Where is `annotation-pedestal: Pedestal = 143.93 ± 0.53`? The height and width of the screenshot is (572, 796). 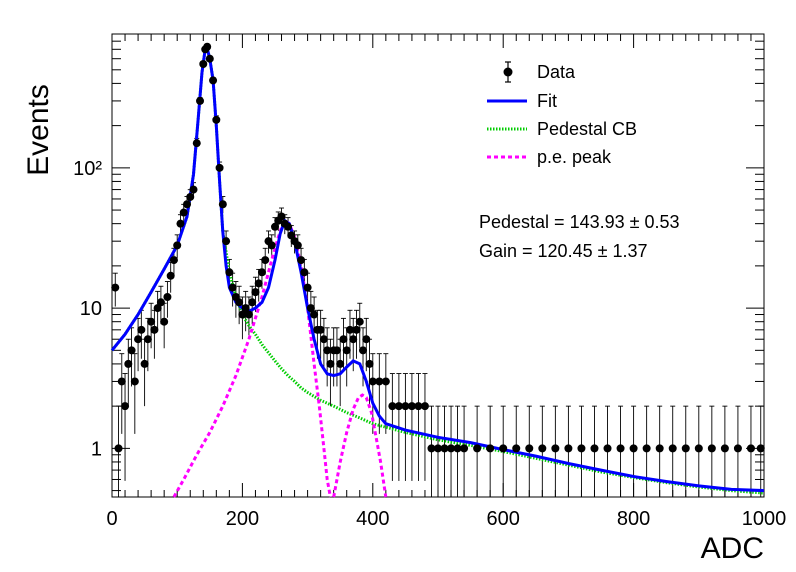 annotation-pedestal: Pedestal = 143.93 ± 0.53 is located at coordinates (579, 222).